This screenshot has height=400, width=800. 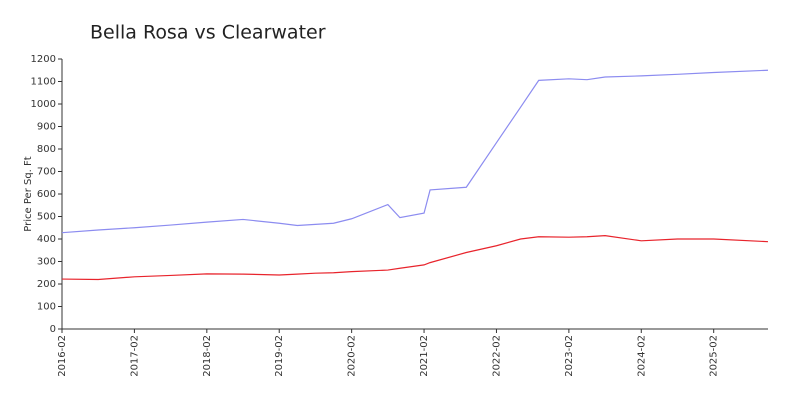 I want to click on x-tick-label: 2023-02, so click(x=569, y=356).